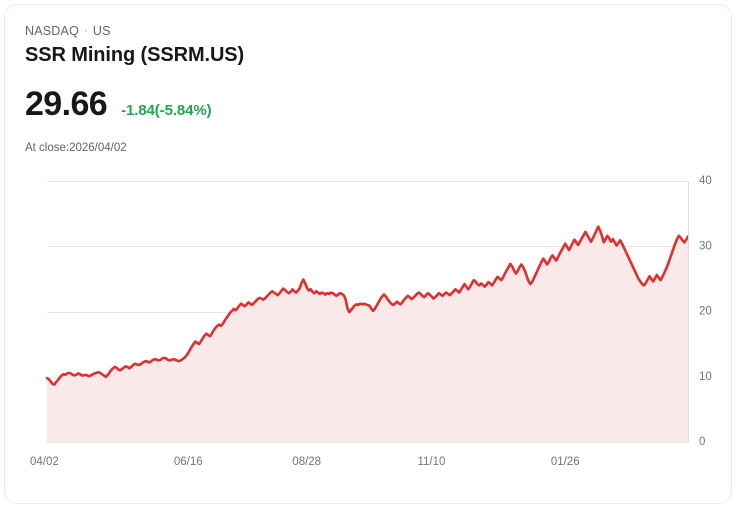  What do you see at coordinates (188, 462) in the screenshot?
I see `x-axis-tick-label: 06/16` at bounding box center [188, 462].